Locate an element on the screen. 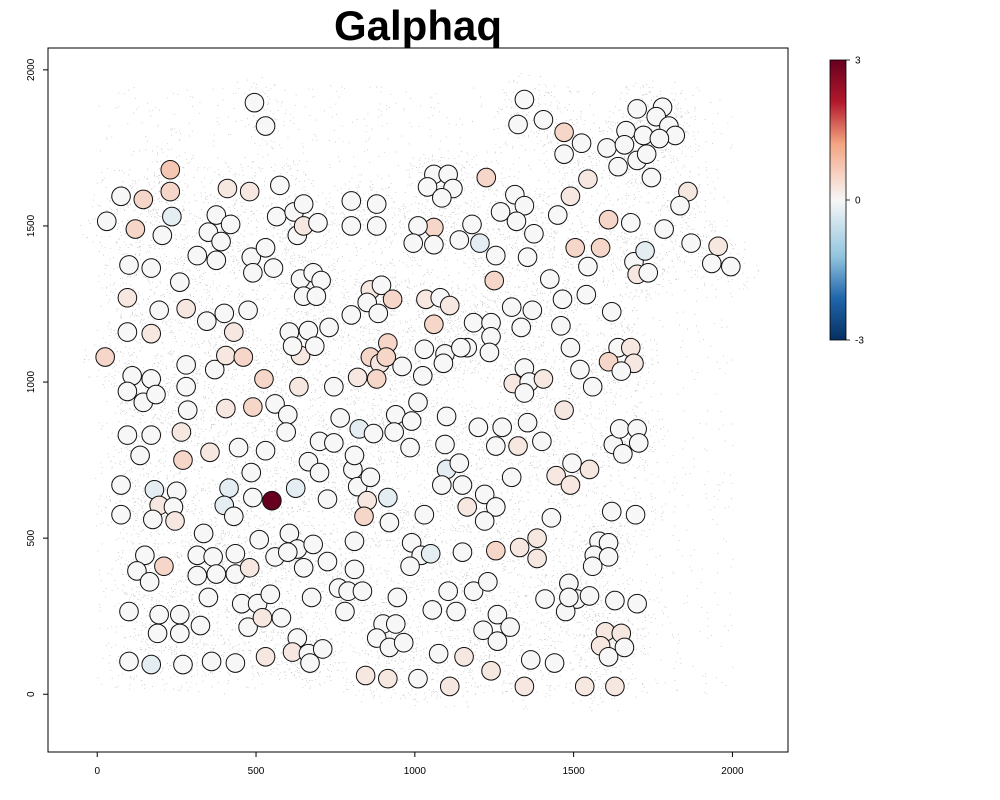  y-tick-label: 2000 is located at coordinates (31, 69).